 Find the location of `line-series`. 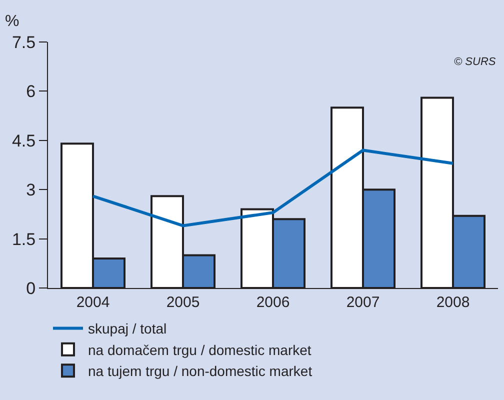

line-series is located at coordinates (273, 188).